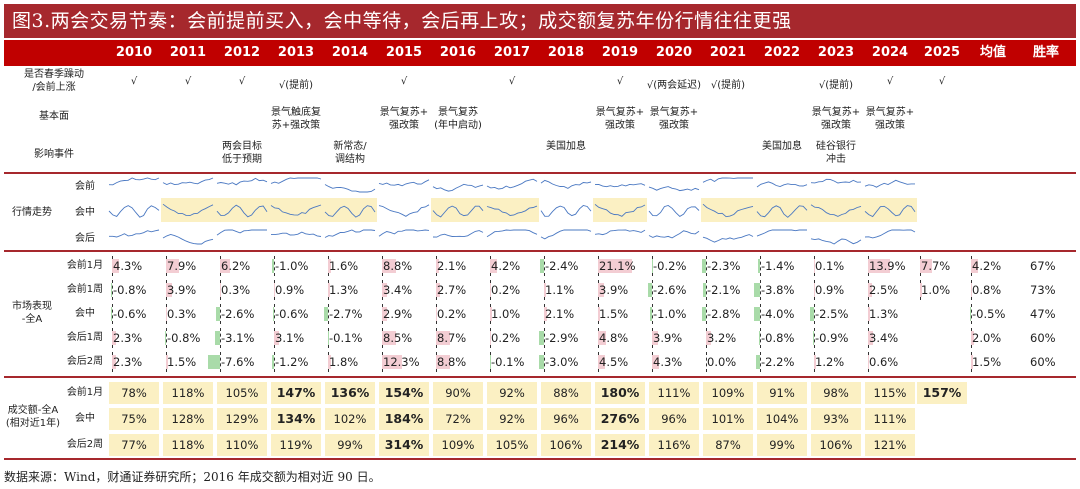 The height and width of the screenshot is (489, 1080). I want to click on volume-value: 111%, so click(674, 393).